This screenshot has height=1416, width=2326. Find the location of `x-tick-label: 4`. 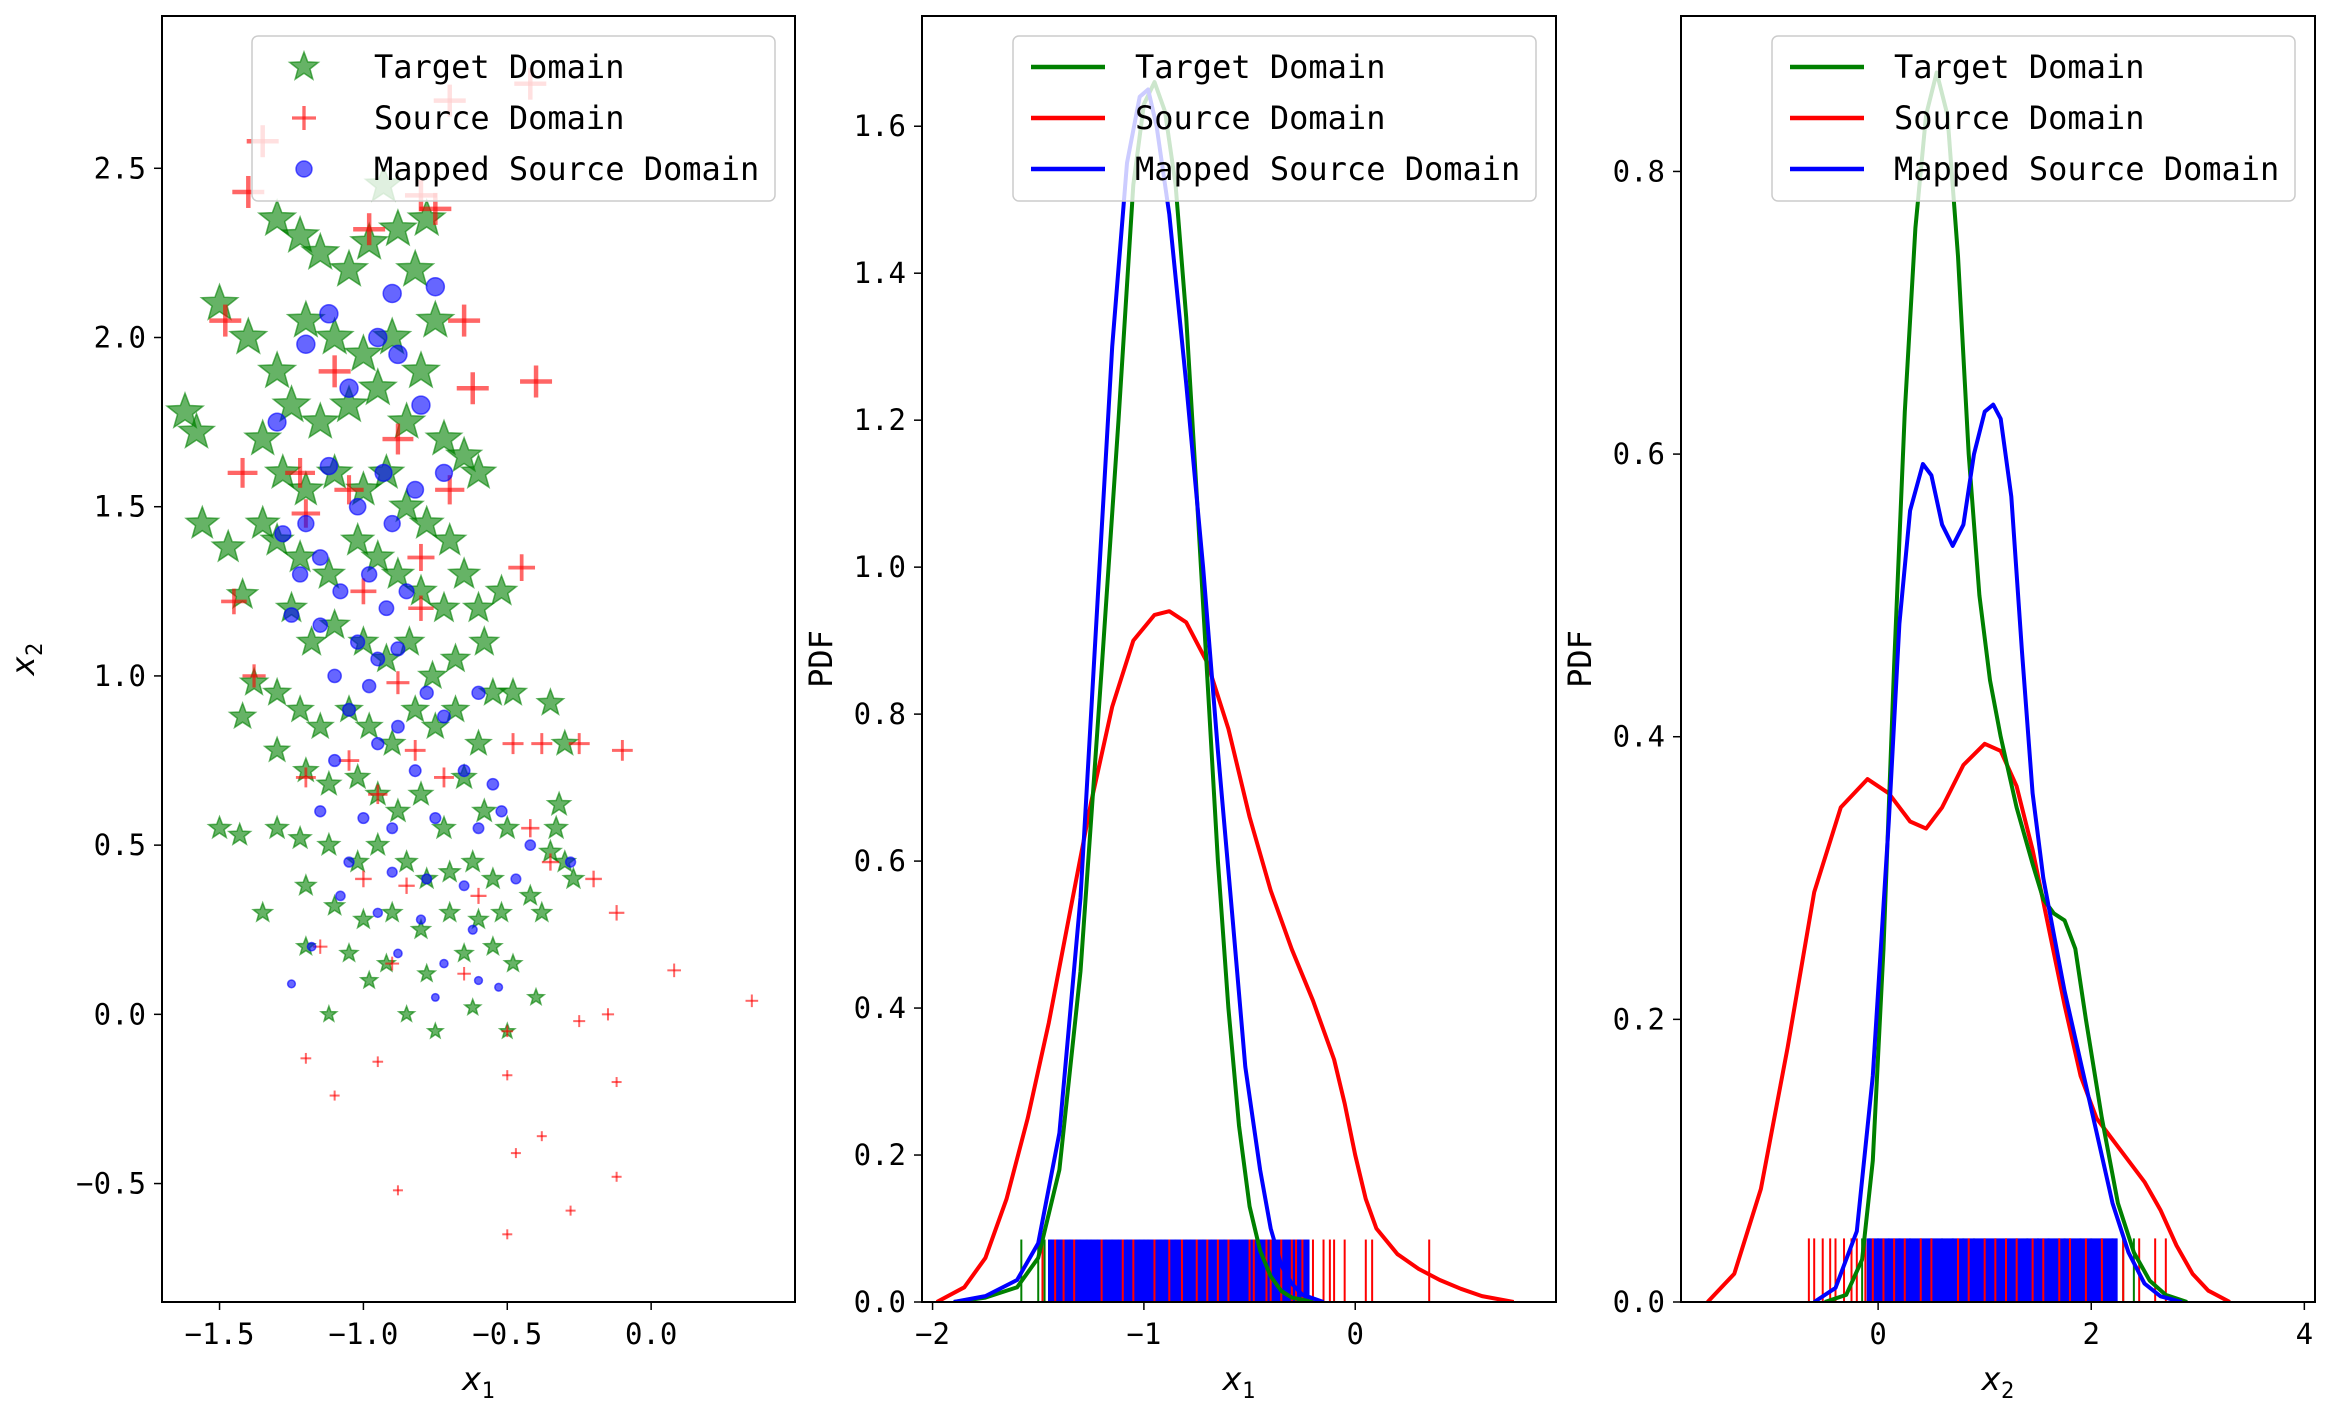

x-tick-label: 4 is located at coordinates (2304, 1334).